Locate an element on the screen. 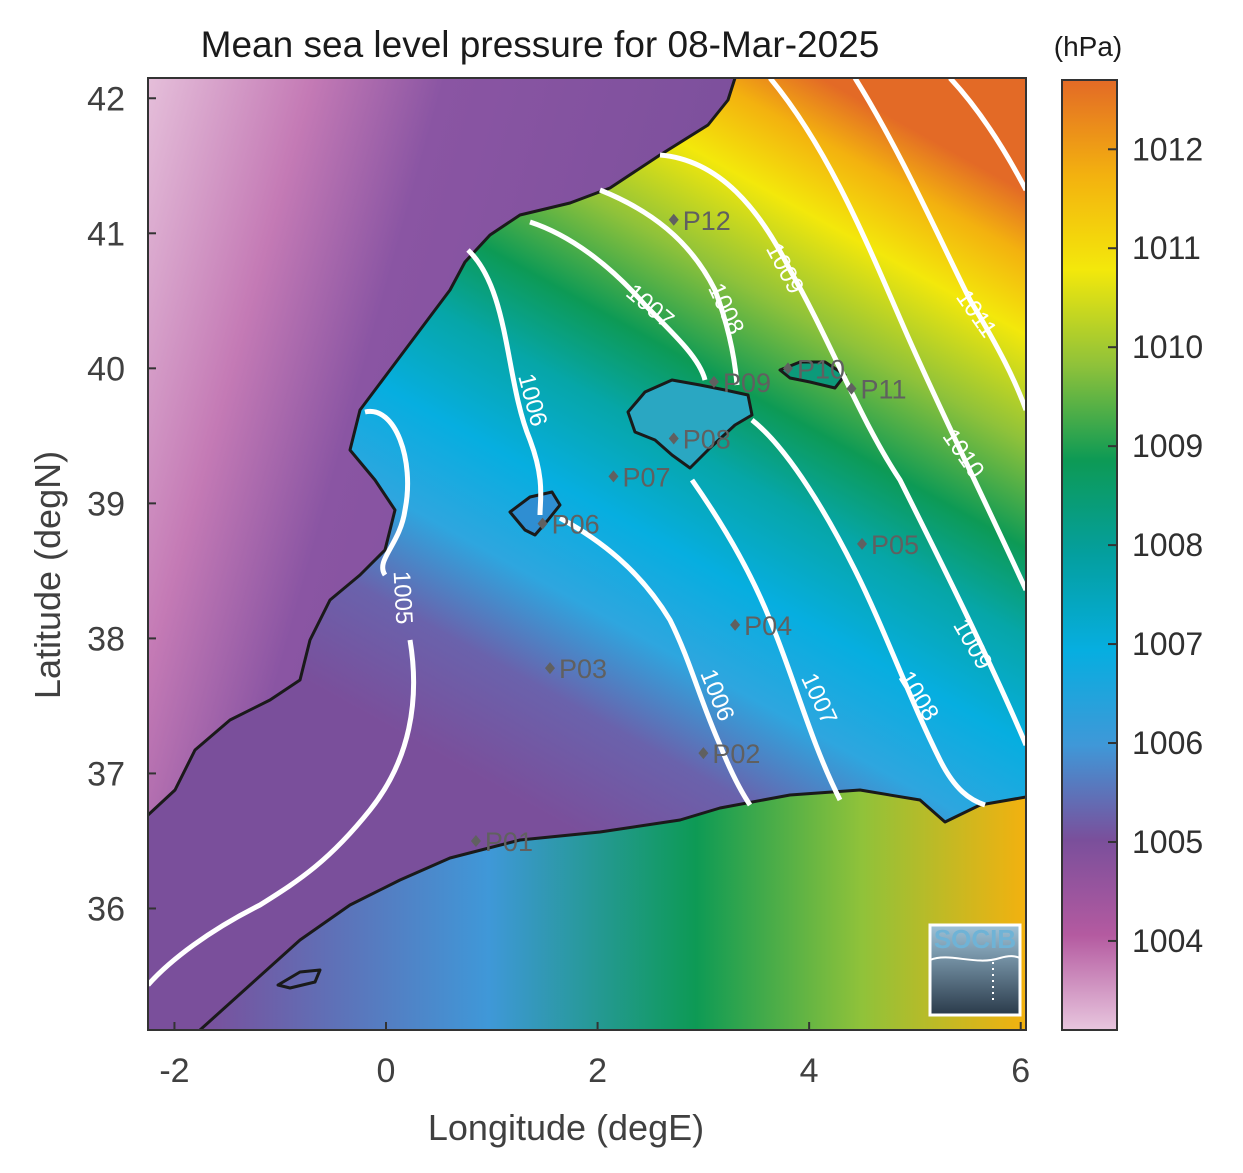  africa-land is located at coordinates (613, 910).